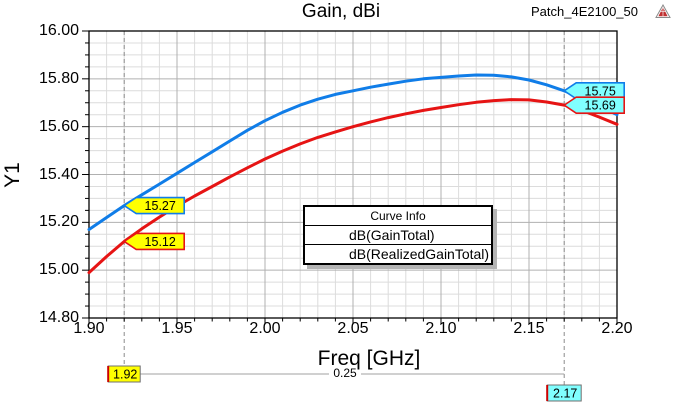 The image size is (685, 403). What do you see at coordinates (565, 394) in the screenshot?
I see `marker-x-text: 2.17` at bounding box center [565, 394].